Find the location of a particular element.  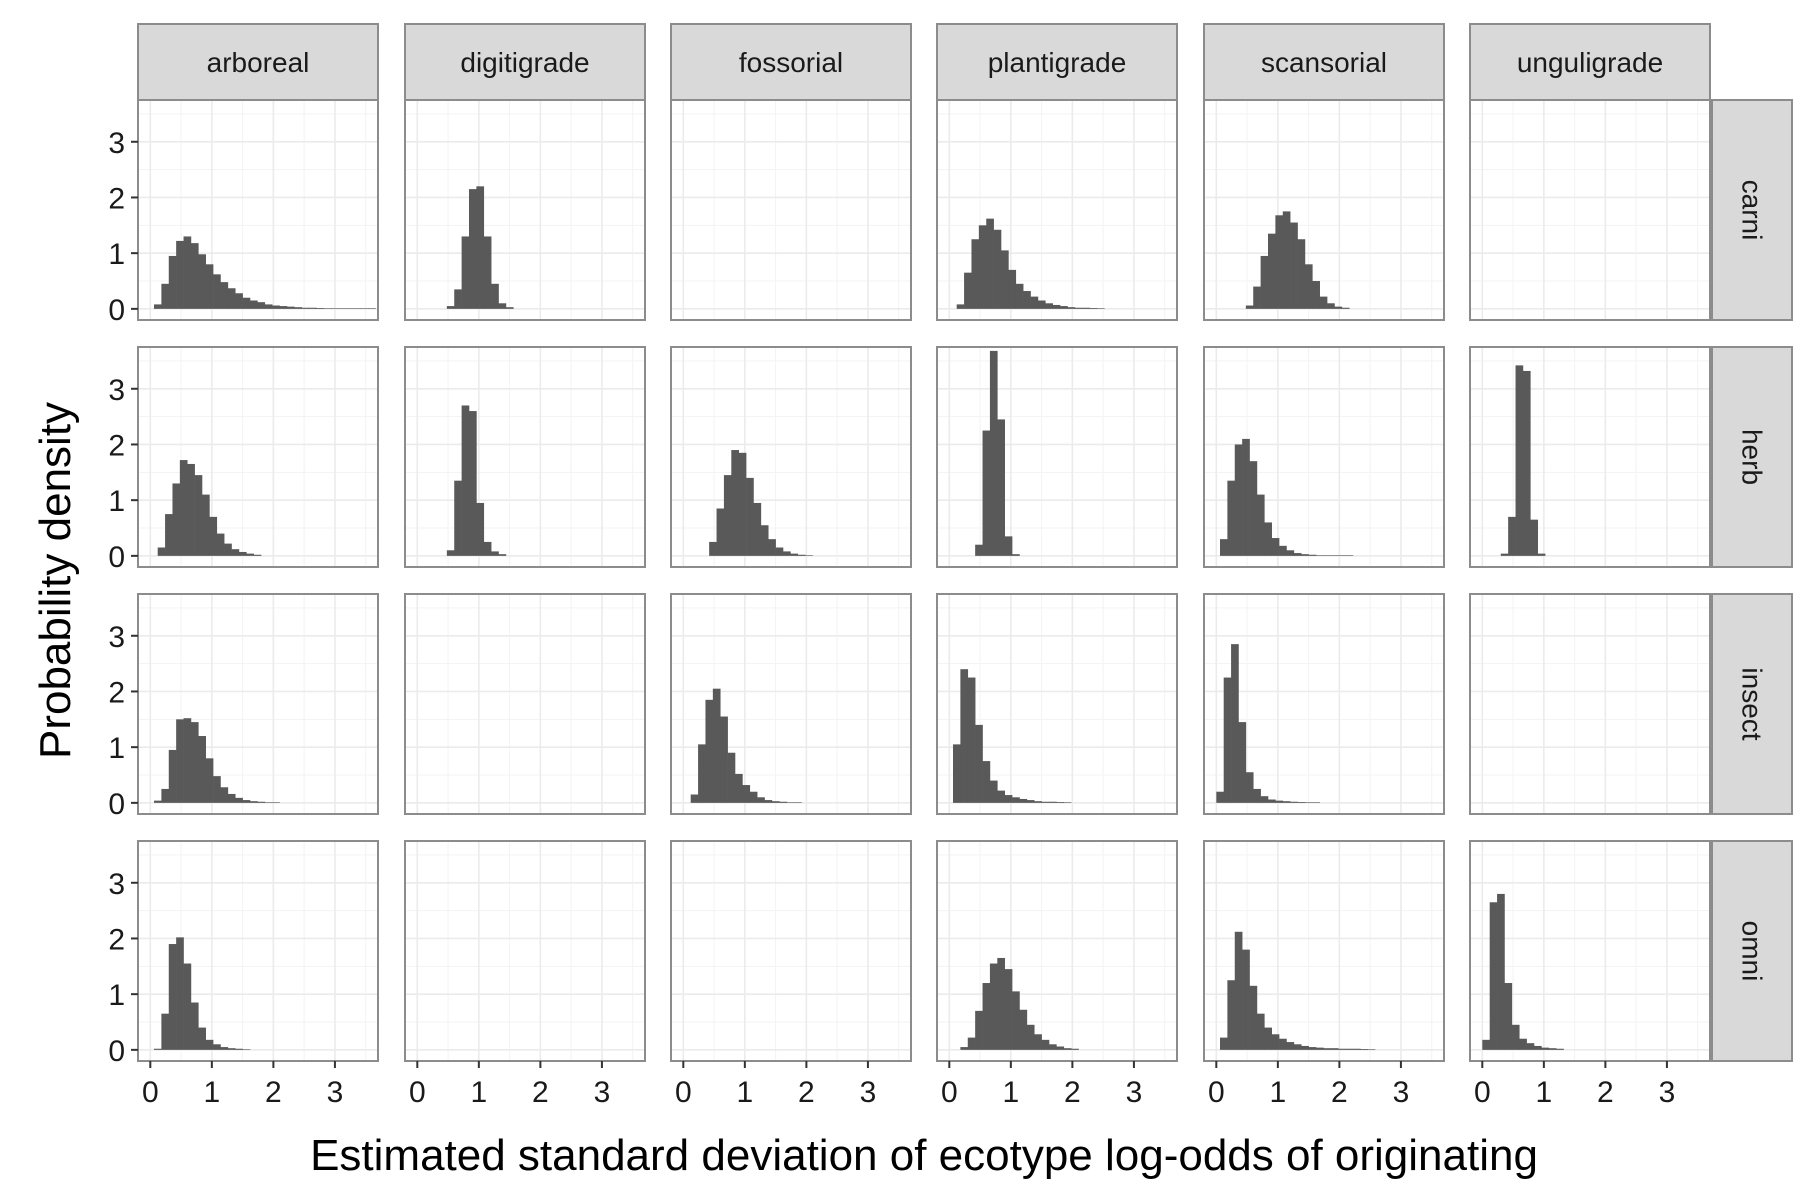

facet-label-digitigrade: digitigrade is located at coordinates (524, 62).